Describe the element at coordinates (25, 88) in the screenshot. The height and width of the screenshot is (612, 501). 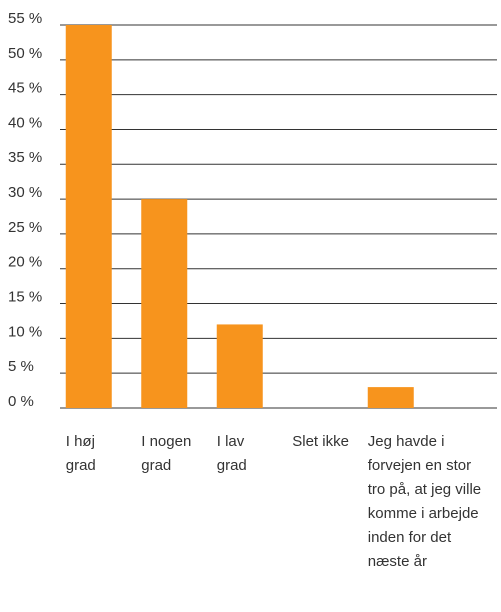
I see `y-tick-label: 45 %` at that location.